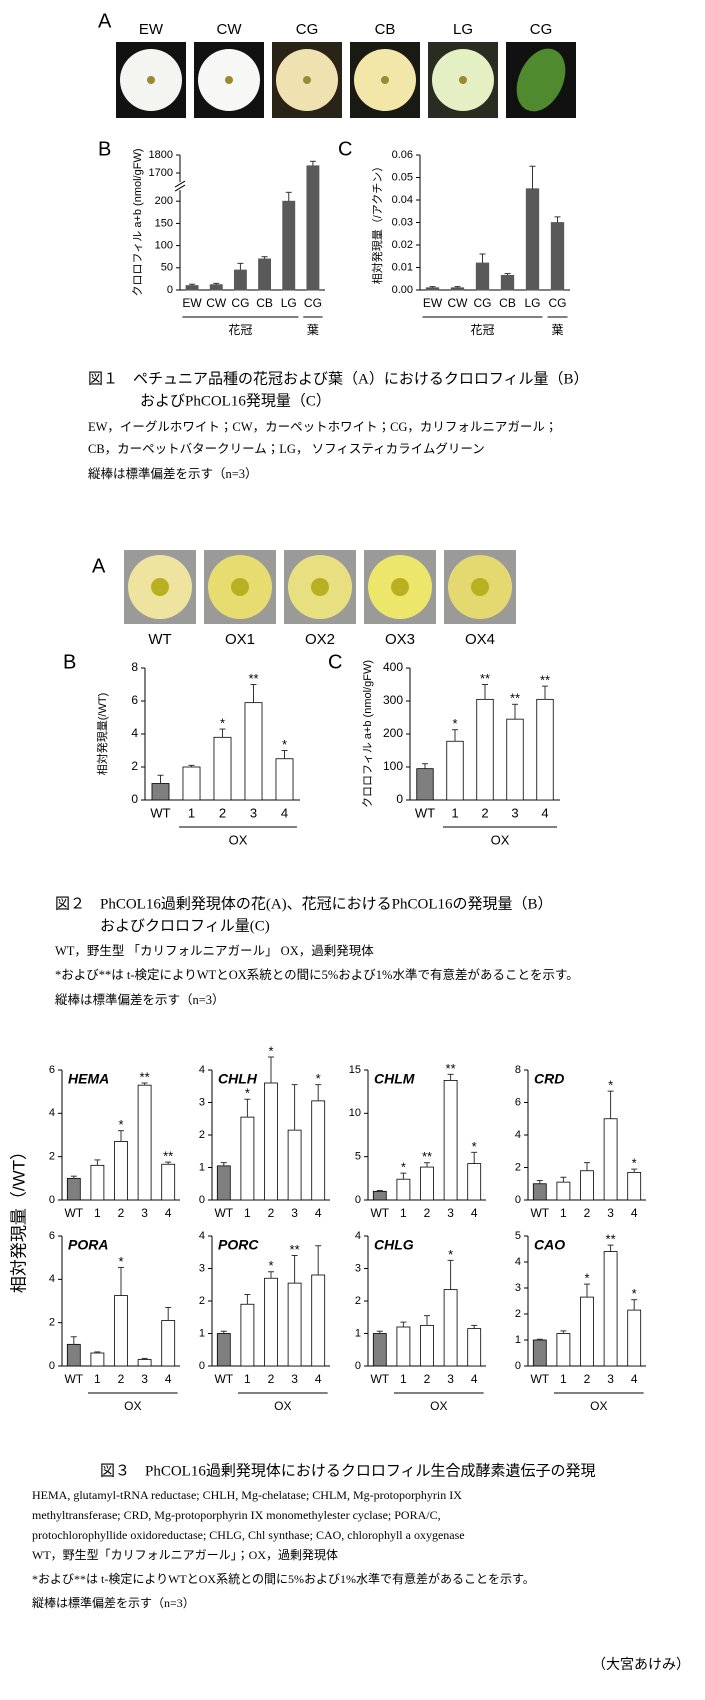  Describe the element at coordinates (463, 29) in the screenshot. I see `photo-label: LG` at that location.